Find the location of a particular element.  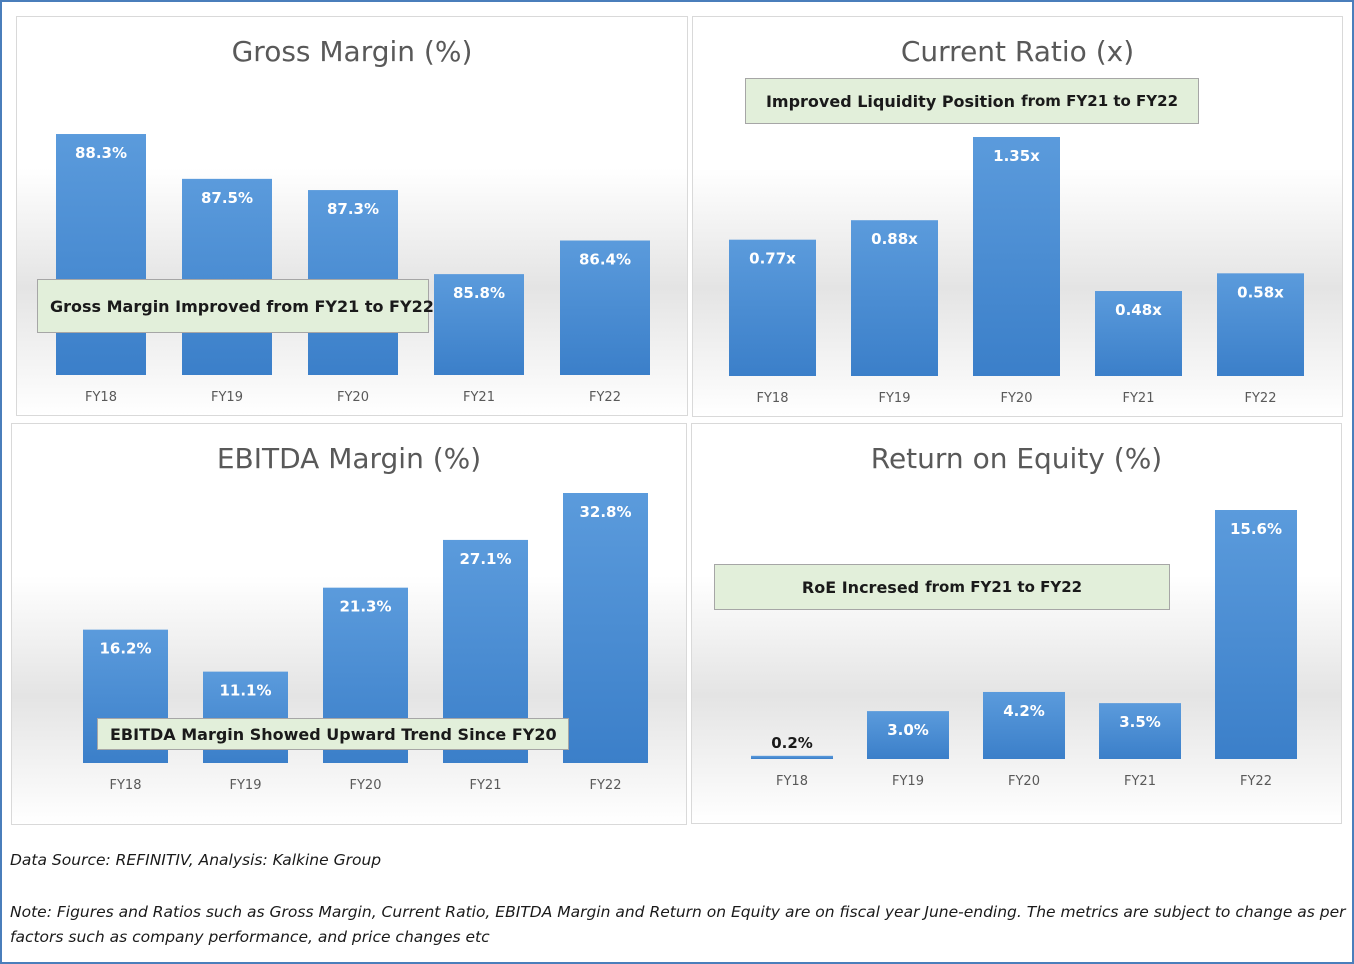

current-ratio-tick-fy22: FY22 is located at coordinates (1261, 398).